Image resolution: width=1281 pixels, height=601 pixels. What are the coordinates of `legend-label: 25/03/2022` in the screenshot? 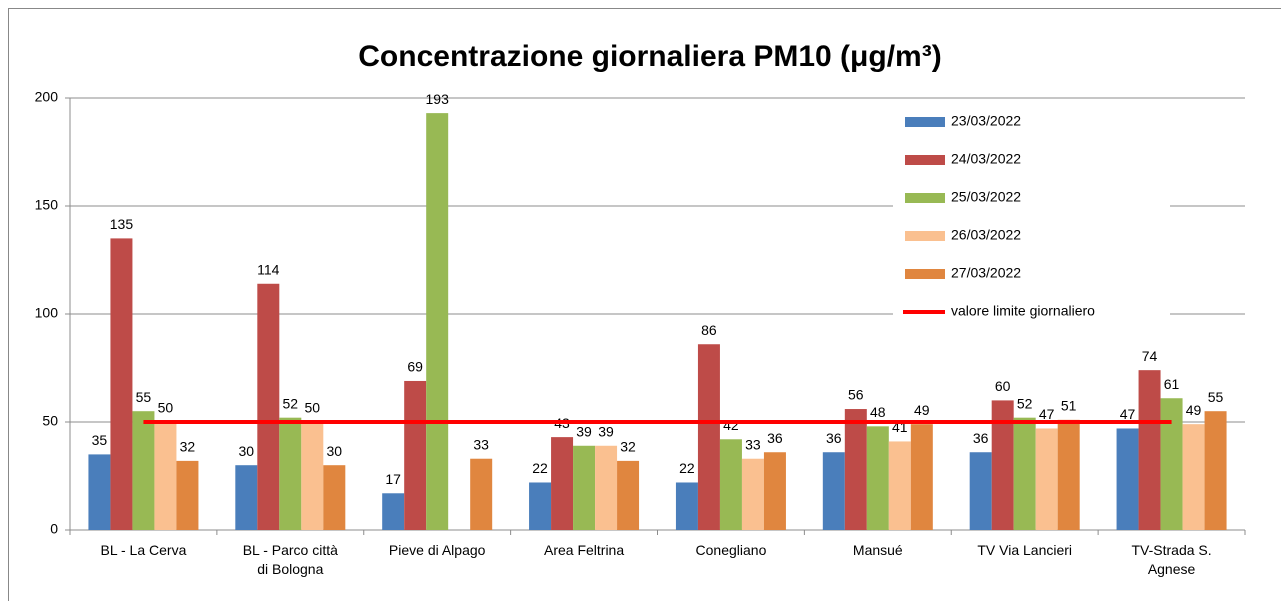 It's located at (986, 197).